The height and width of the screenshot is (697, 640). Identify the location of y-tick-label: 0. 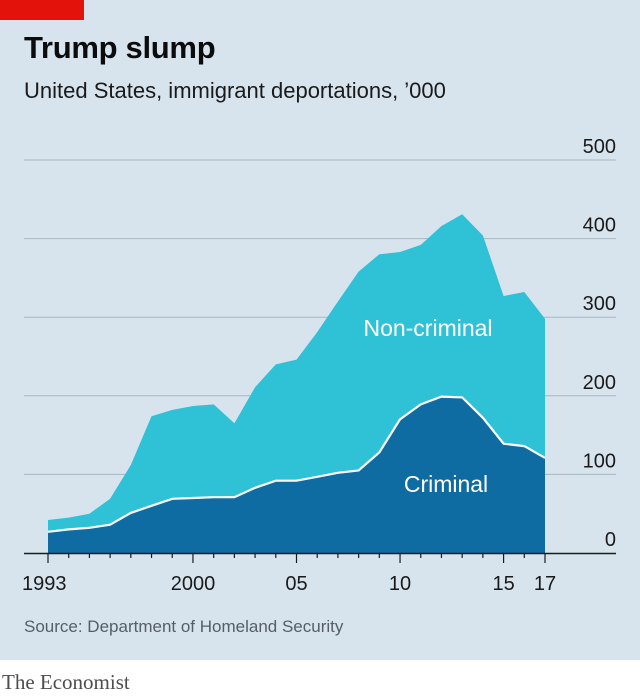
(610, 540).